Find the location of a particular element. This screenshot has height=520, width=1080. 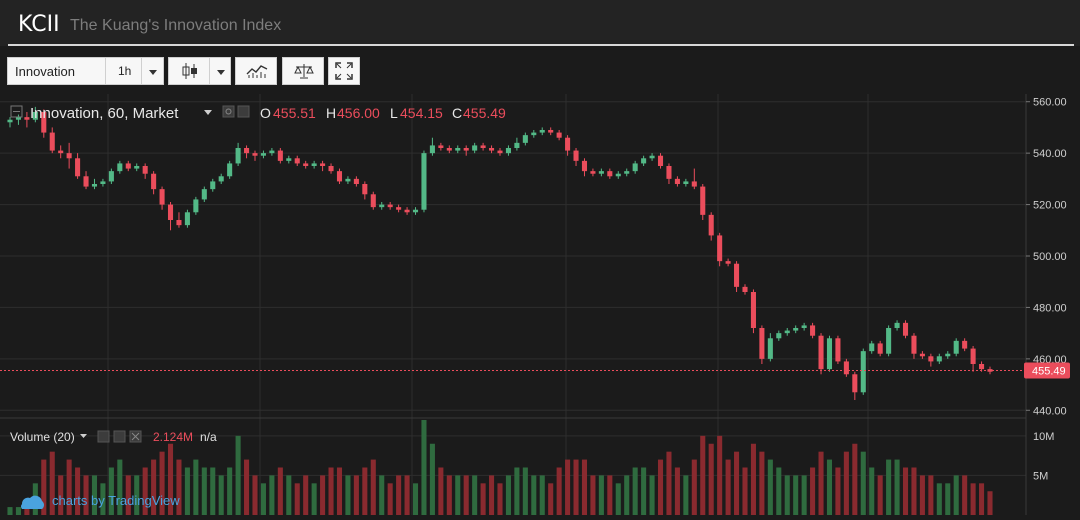

collapse-icon is located at coordinates (16, 111).